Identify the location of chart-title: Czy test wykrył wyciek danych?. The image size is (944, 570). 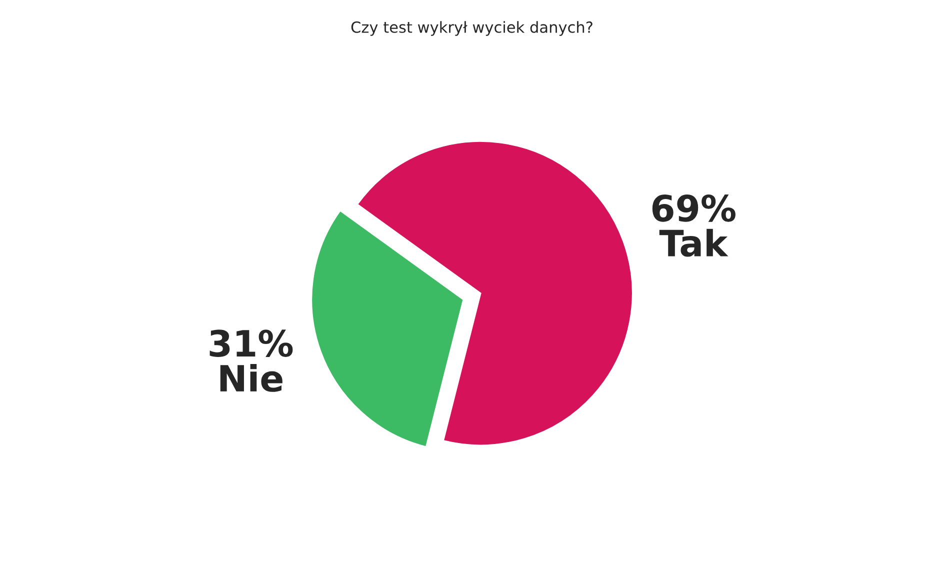
(471, 28).